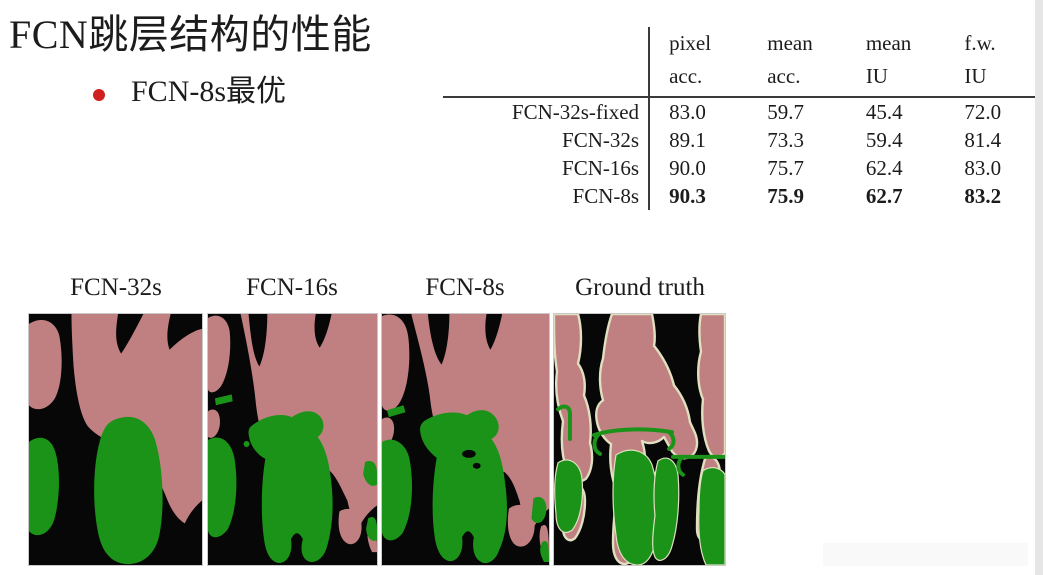 This screenshot has width=1043, height=575. Describe the element at coordinates (785, 168) in the screenshot. I see `cell-value: 75.7` at that location.